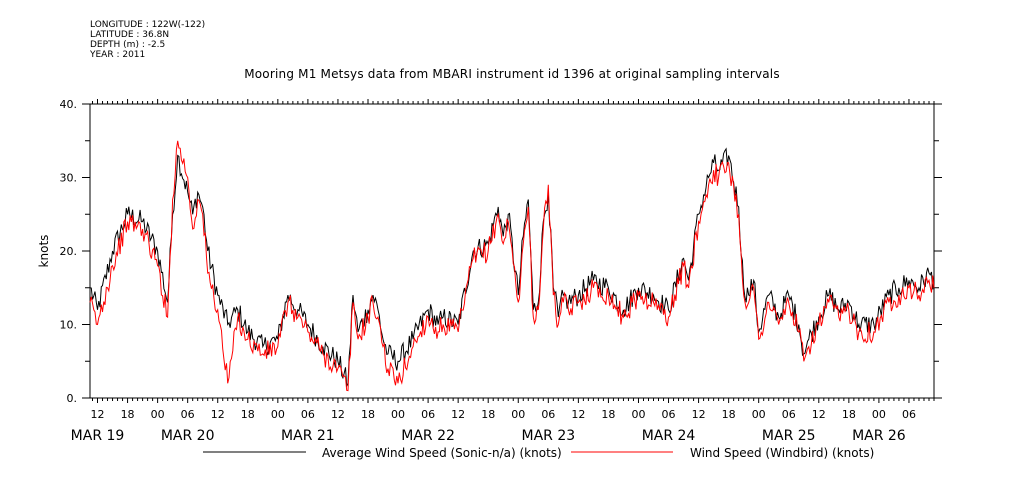 The height and width of the screenshot is (504, 1009). Describe the element at coordinates (118, 55) in the screenshot. I see `meta-year: YEAR : 2011` at that location.